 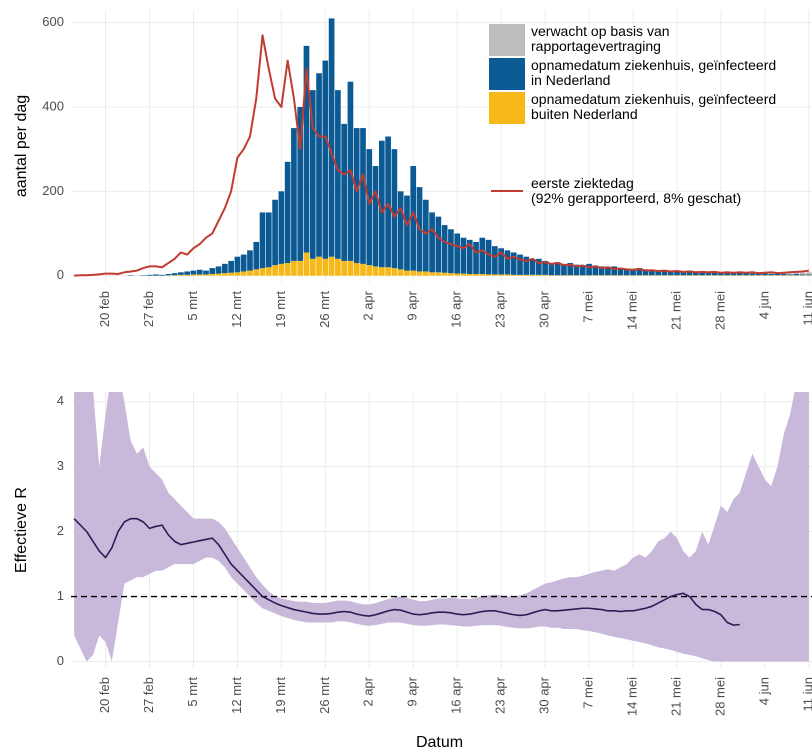 I want to click on x-tick-label: 11 jun, so click(x=806, y=694).